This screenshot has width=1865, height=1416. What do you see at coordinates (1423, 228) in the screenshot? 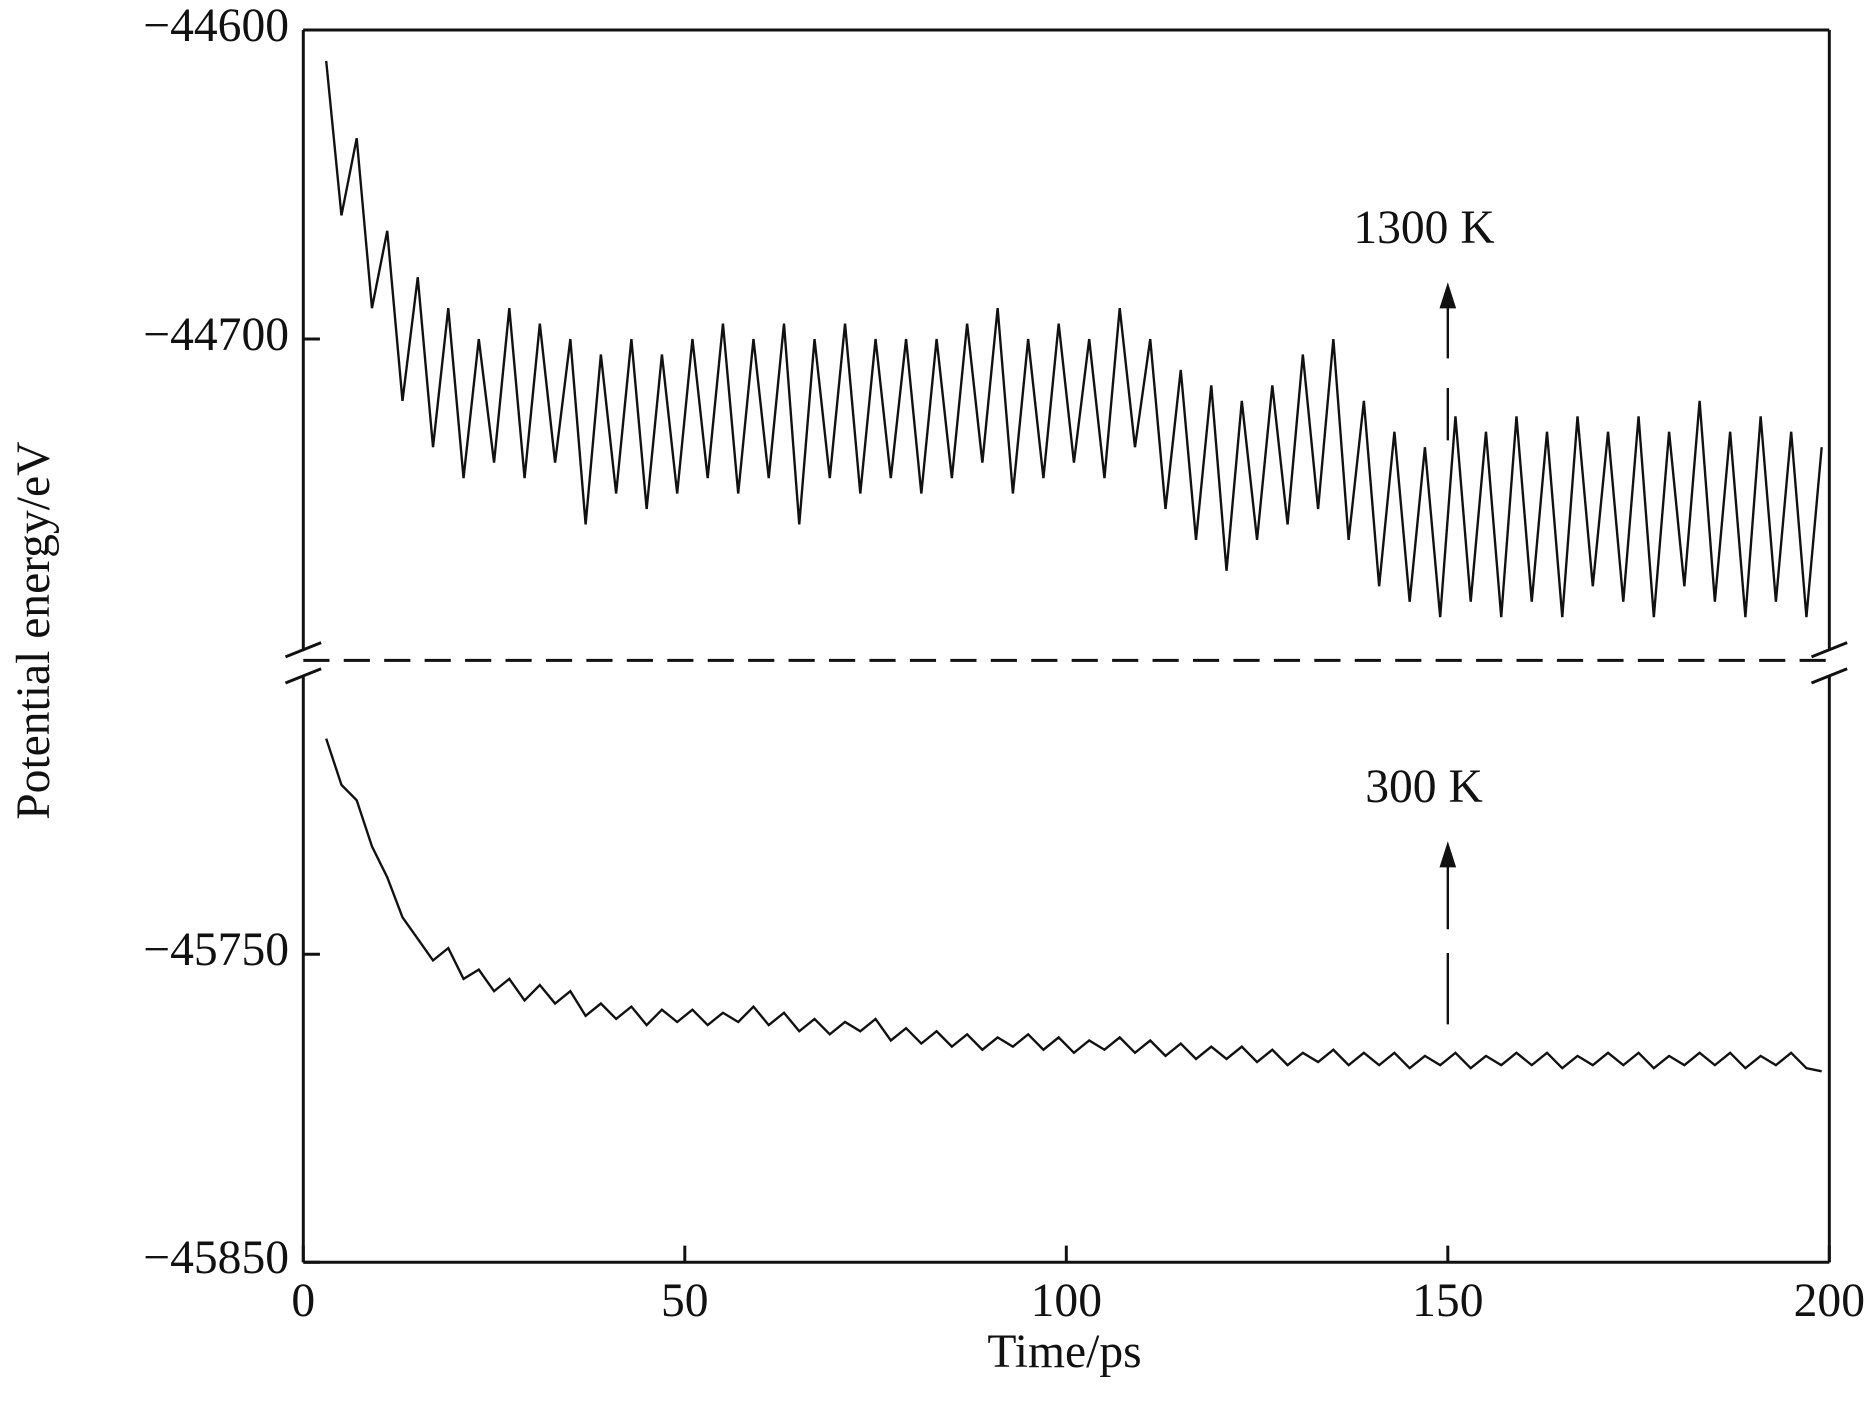
I see `annotation: 1300 K` at bounding box center [1423, 228].